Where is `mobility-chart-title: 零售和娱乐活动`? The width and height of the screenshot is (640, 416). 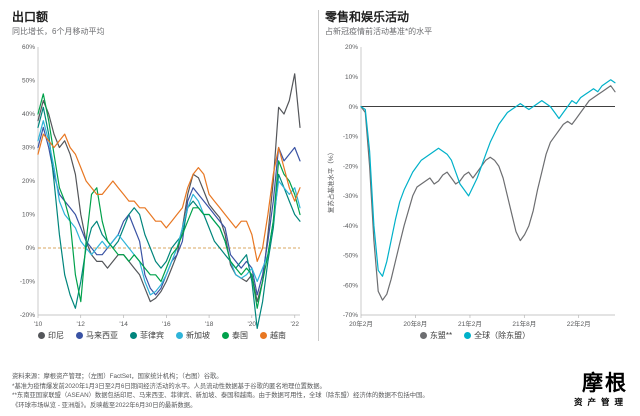 mobility-chart-title: 零售和娱乐活动 is located at coordinates (367, 17).